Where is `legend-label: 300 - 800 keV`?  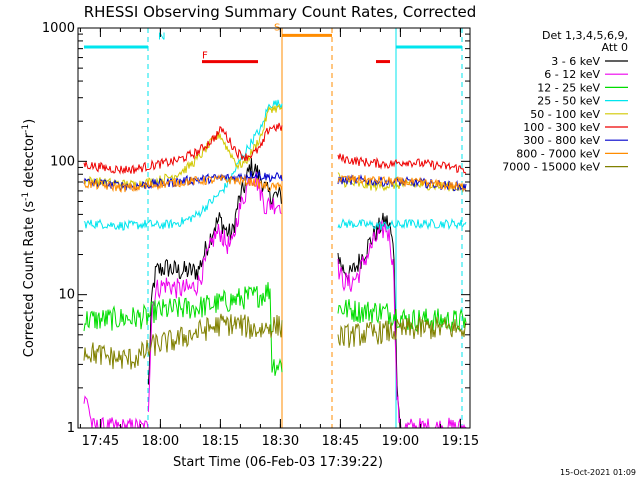
legend-label: 300 - 800 keV is located at coordinates (561, 140).